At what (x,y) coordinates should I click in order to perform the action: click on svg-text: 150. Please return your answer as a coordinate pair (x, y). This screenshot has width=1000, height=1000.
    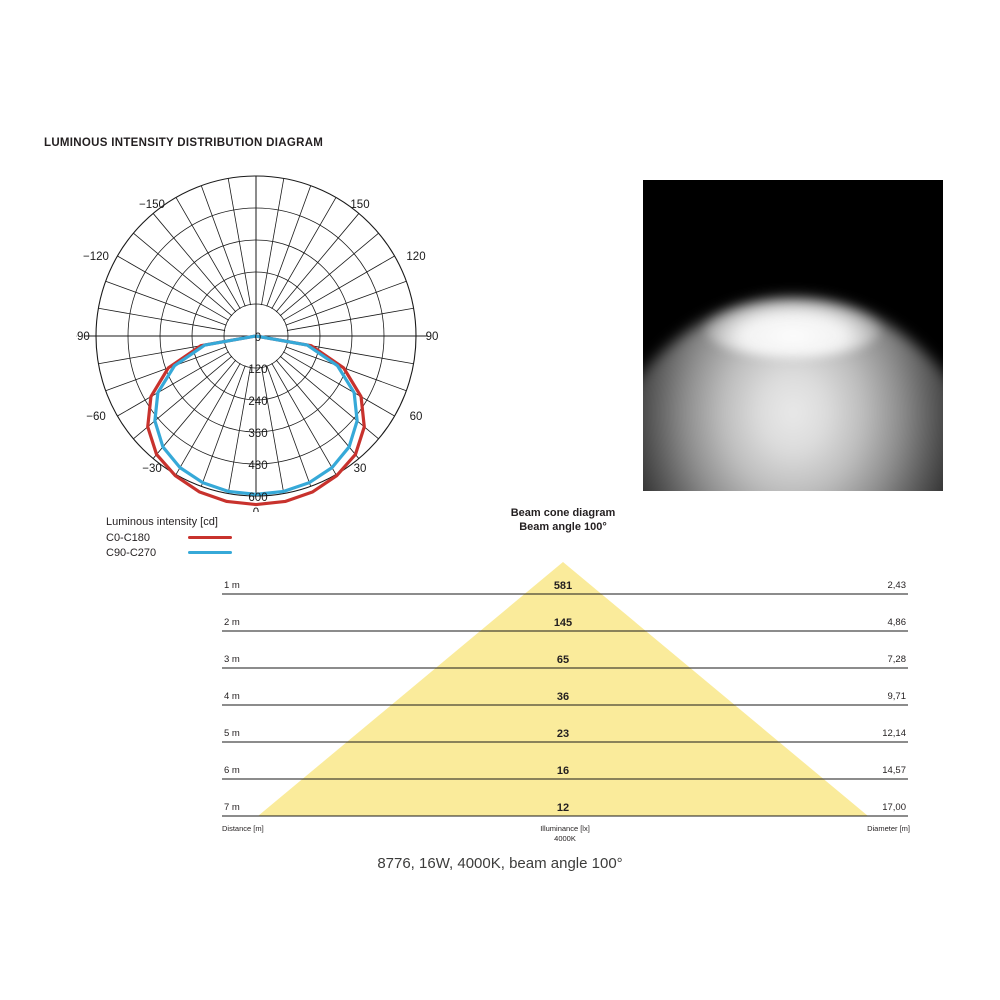
    Looking at the image, I should click on (359, 205).